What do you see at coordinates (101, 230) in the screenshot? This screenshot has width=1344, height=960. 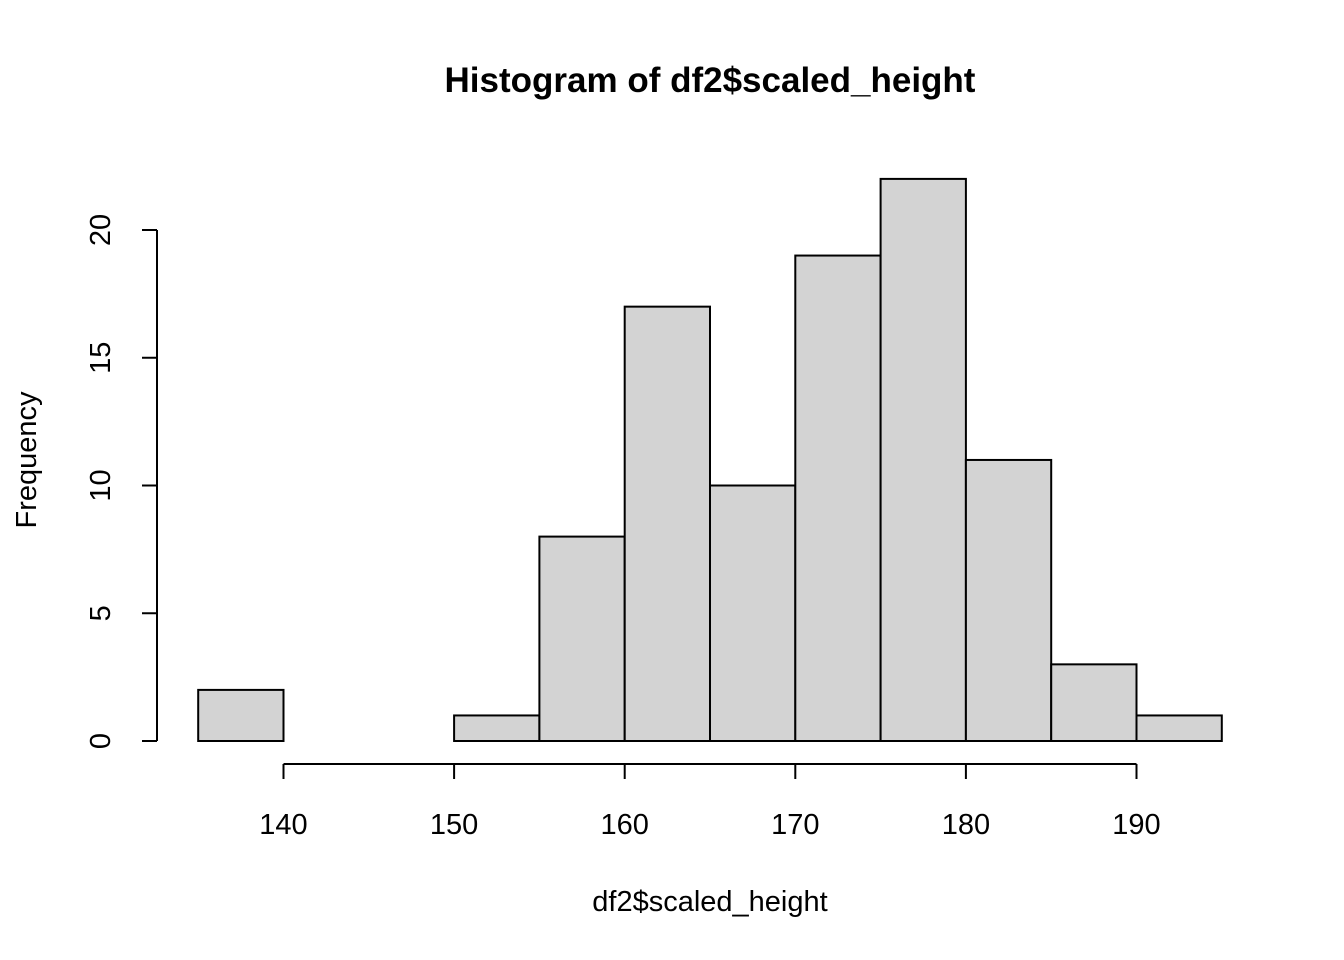 I see `y-tick-label: 20` at bounding box center [101, 230].